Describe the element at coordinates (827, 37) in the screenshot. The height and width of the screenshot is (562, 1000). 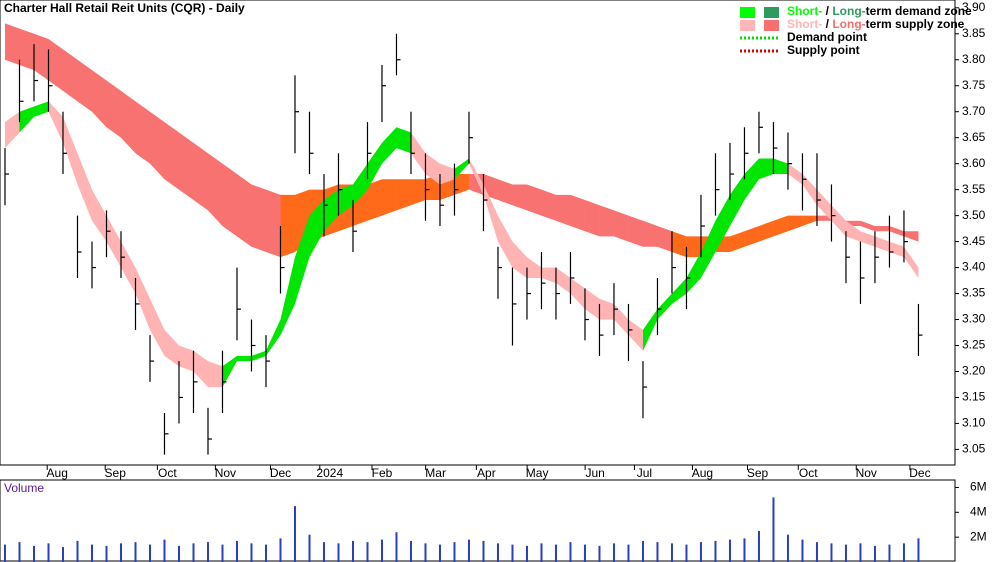
I see `legend-label: Demand point` at that location.